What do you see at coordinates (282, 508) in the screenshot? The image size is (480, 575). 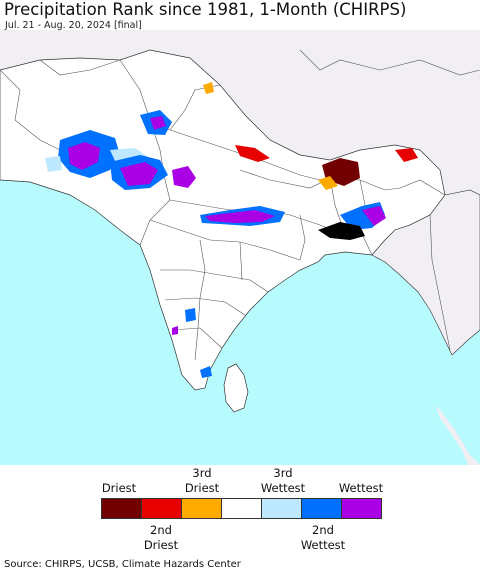 I see `legend-swatch-3rd-wettest` at bounding box center [282, 508].